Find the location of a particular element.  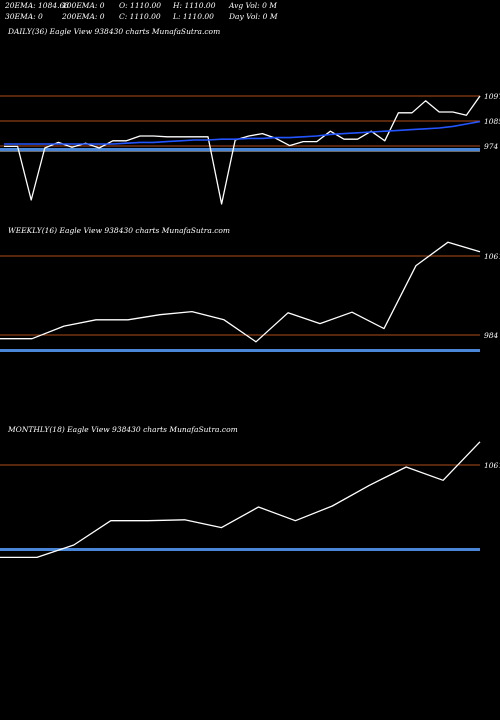

ema20-label: 20EMA: 1084.68 is located at coordinates (36, 5).